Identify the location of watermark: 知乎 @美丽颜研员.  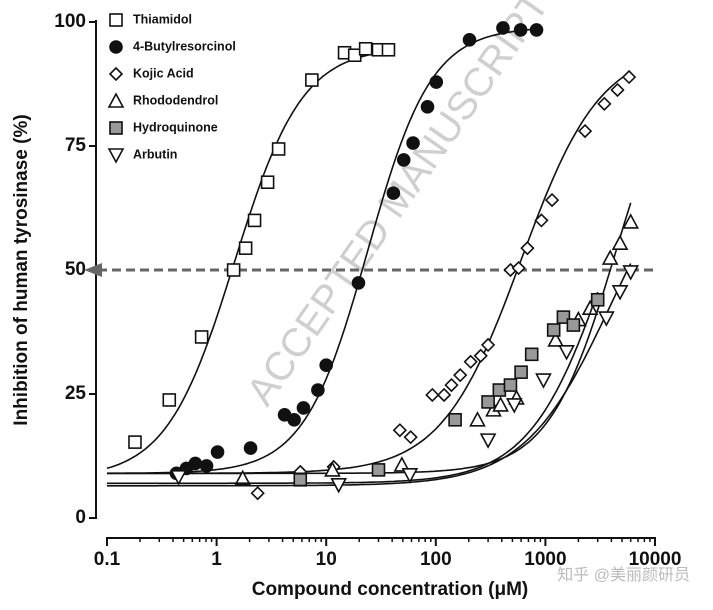
(623, 575).